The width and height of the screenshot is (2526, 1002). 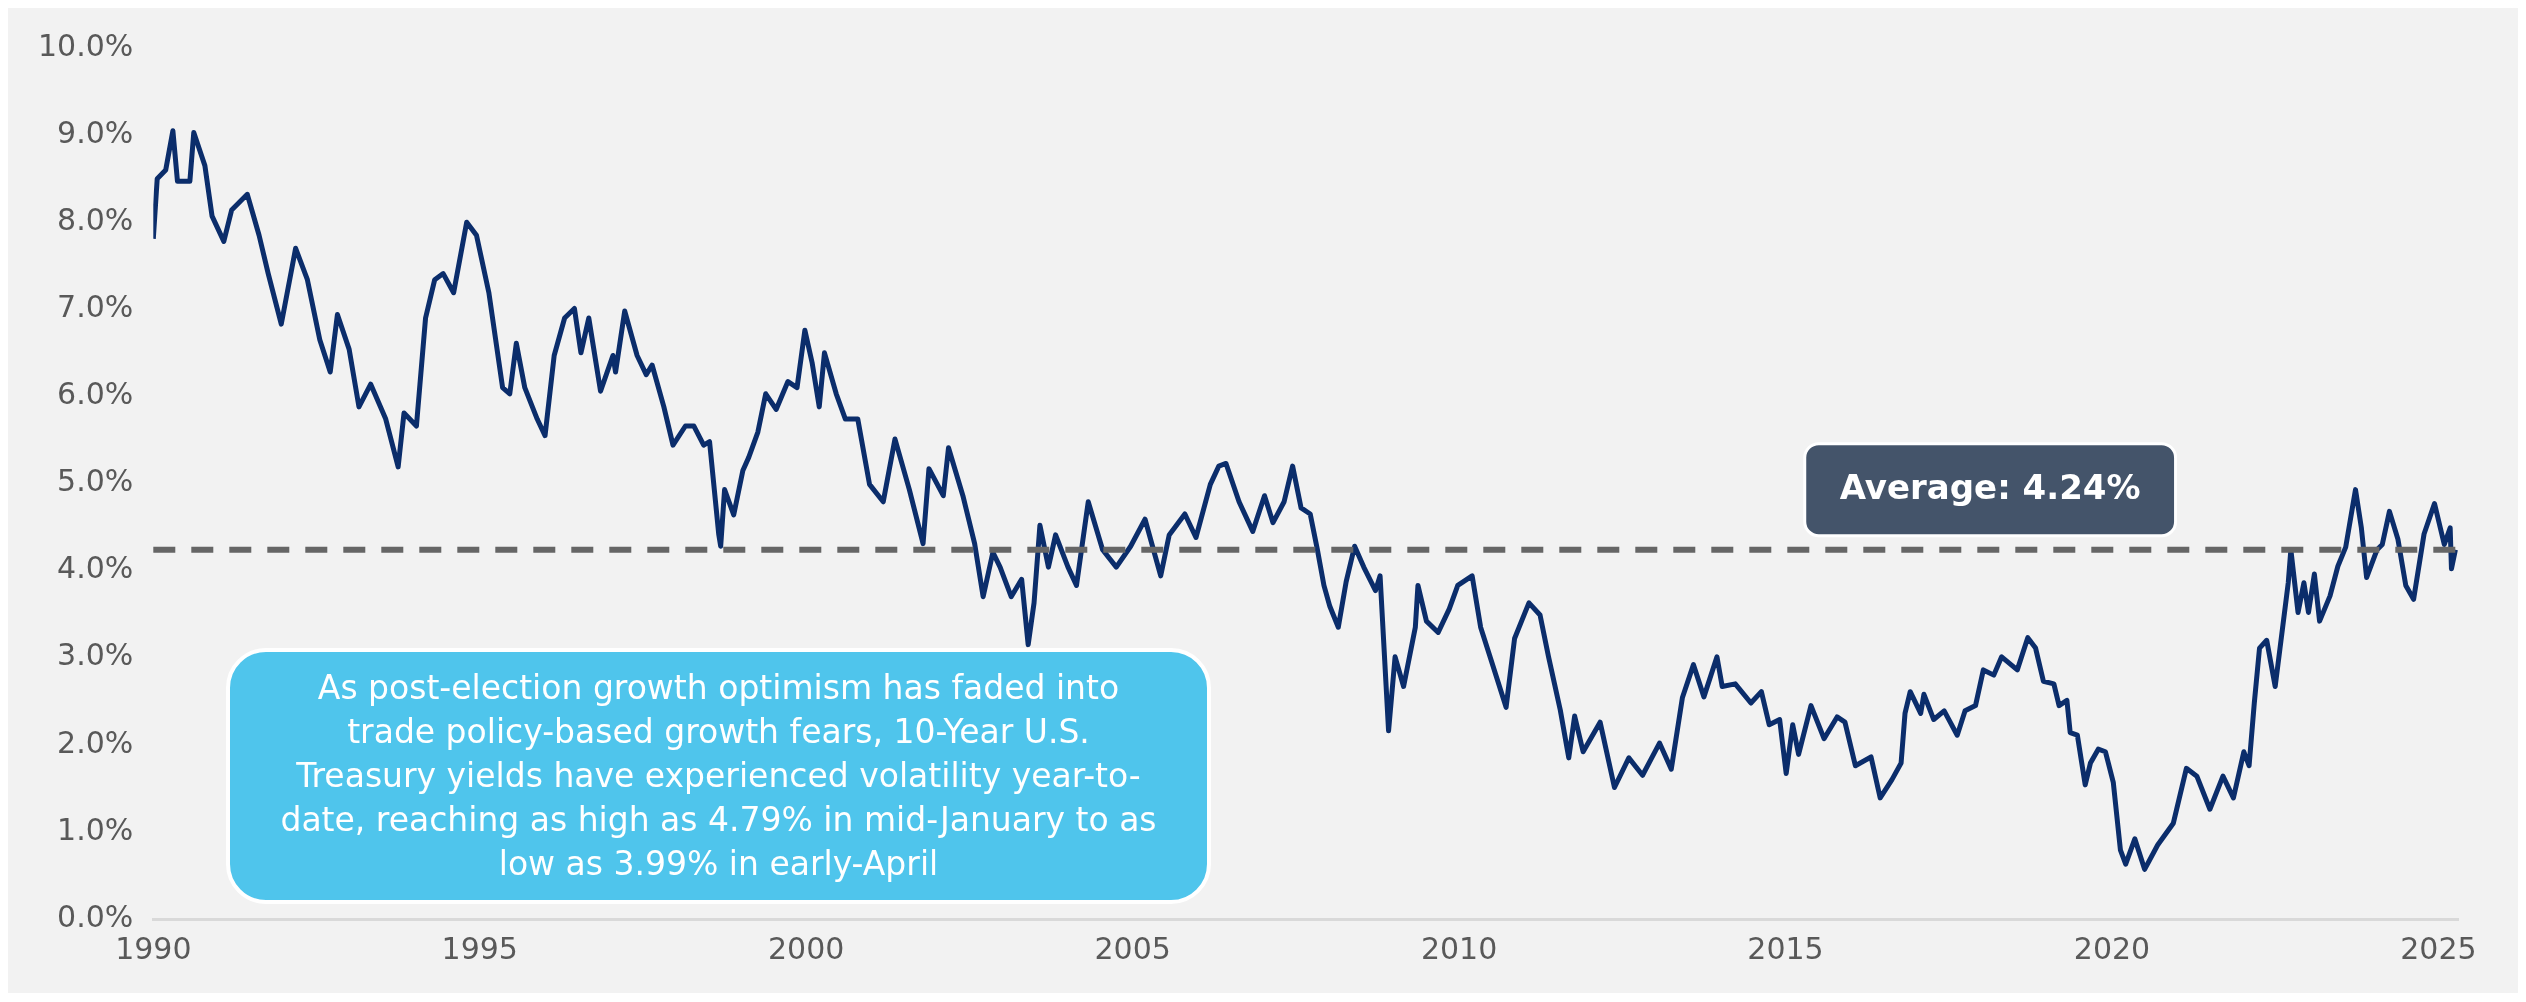 I want to click on x-tick-label: 2025, so click(x=2438, y=948).